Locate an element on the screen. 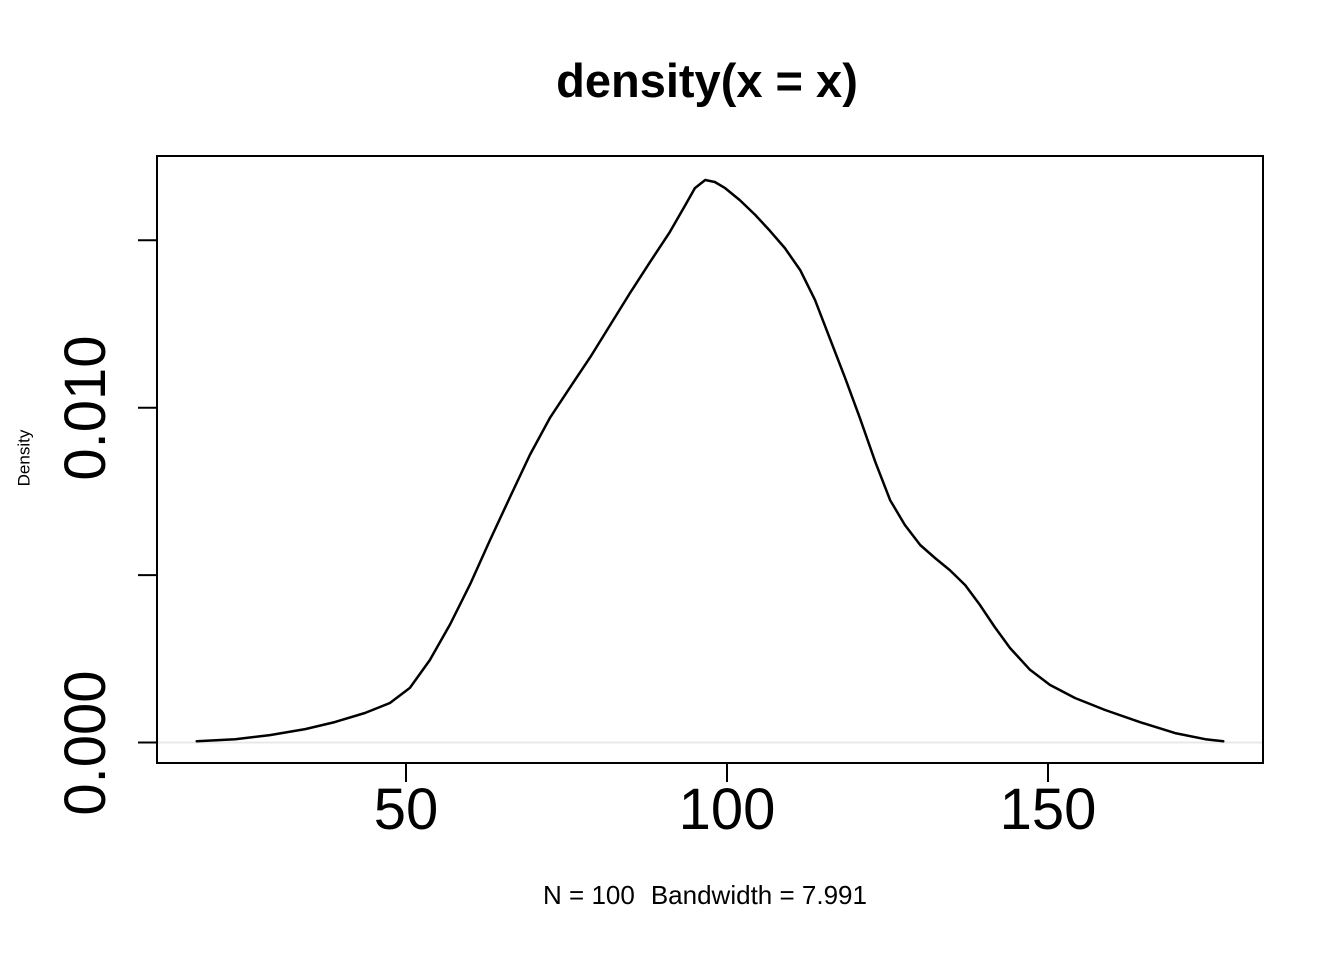  y-axis-title: Density is located at coordinates (24, 458).